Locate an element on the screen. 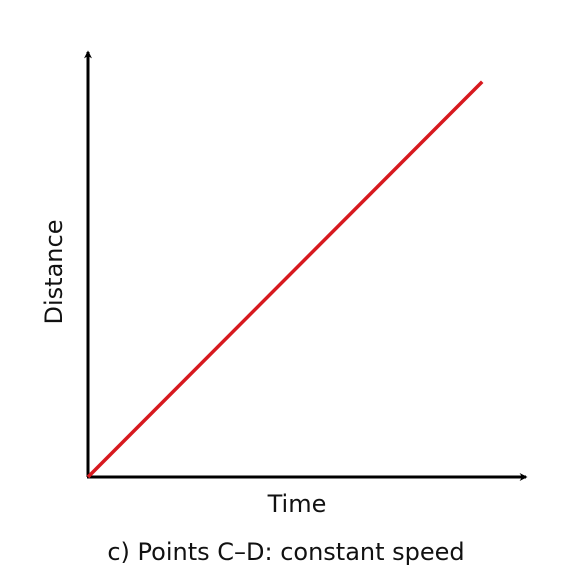  x-axis-label: Time is located at coordinates (297, 504).